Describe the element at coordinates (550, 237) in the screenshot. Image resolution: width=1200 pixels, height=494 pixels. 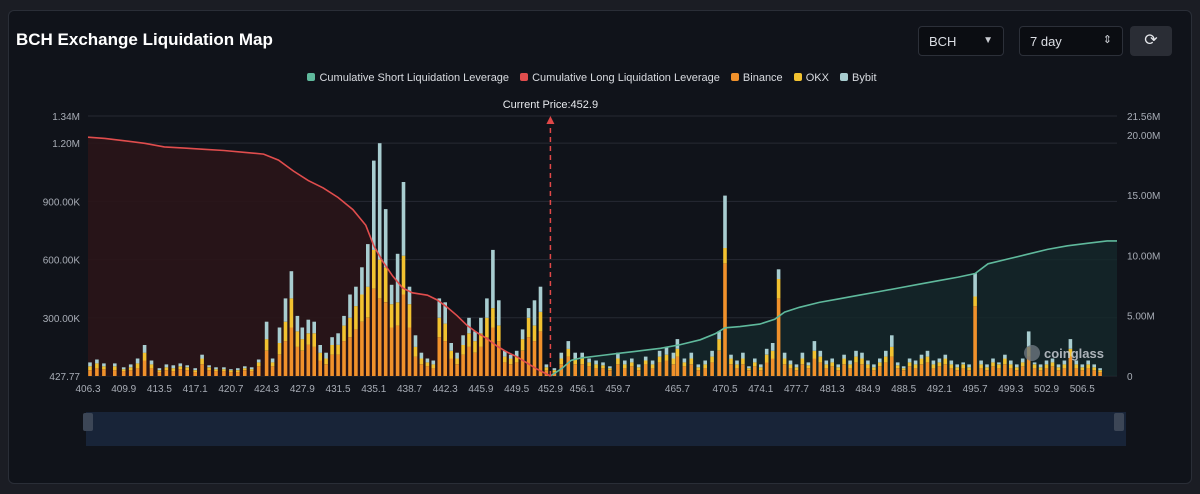
I see `current-price-marker: Current Price:452.9` at that location.